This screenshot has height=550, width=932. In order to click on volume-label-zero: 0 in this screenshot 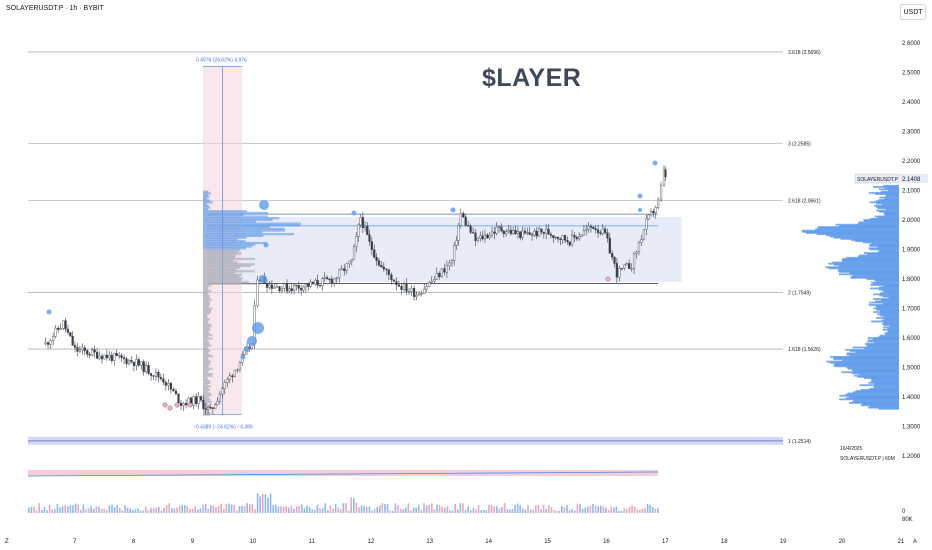, I will do `click(904, 512)`.